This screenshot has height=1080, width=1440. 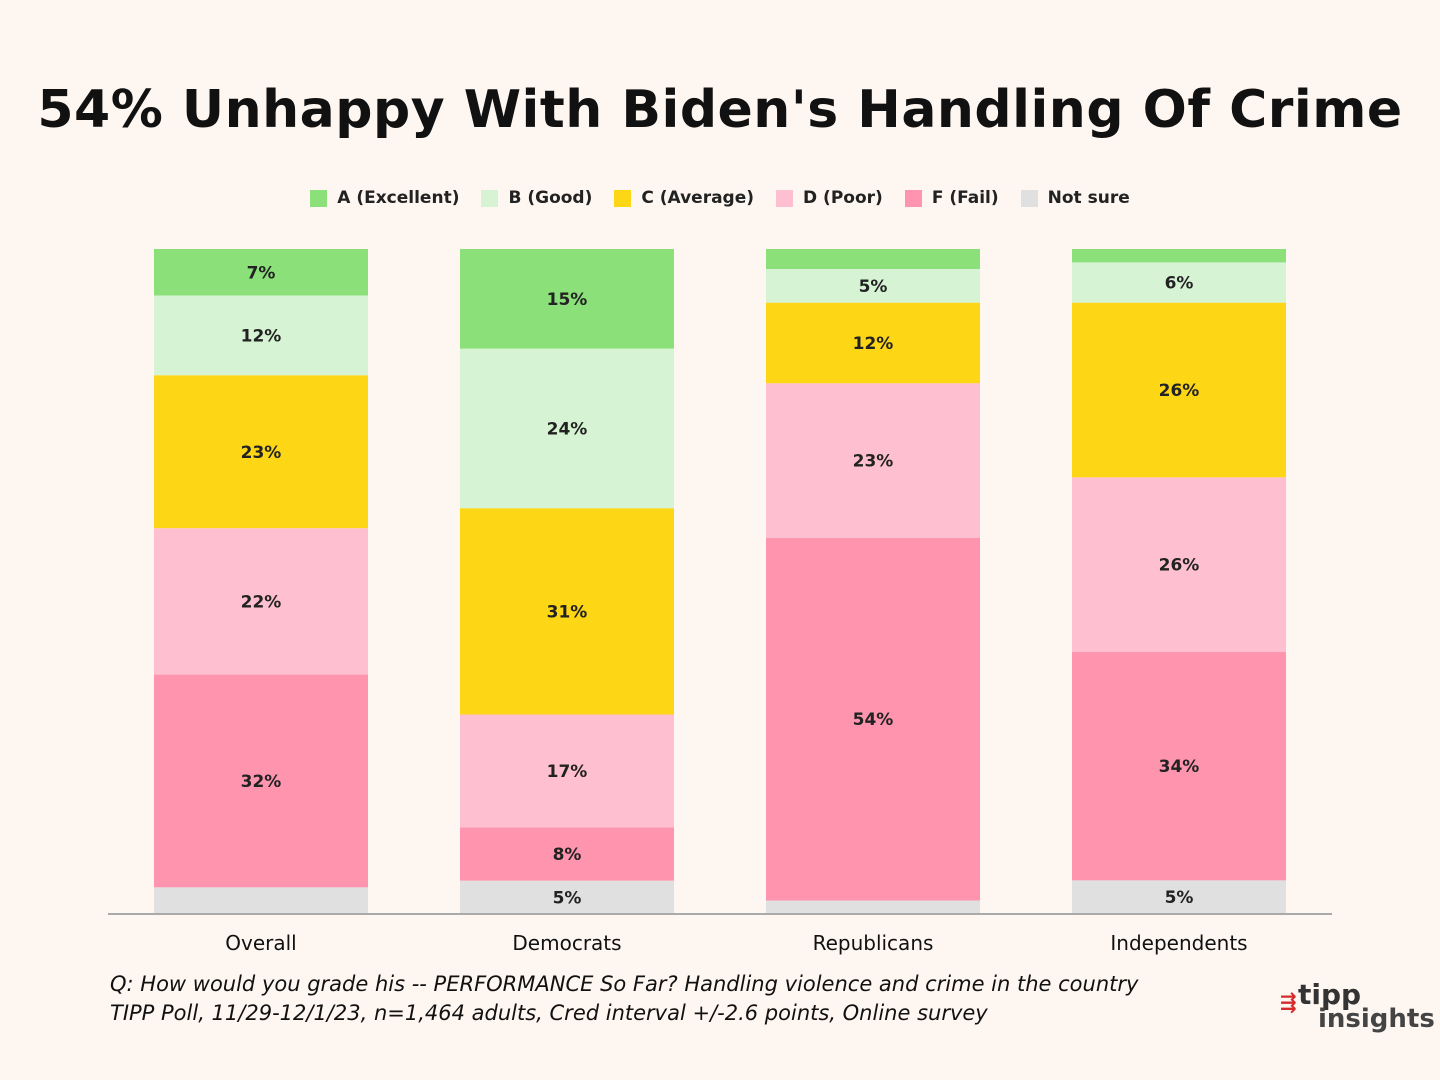 I want to click on legend-item: F (Fail), so click(x=951, y=198).